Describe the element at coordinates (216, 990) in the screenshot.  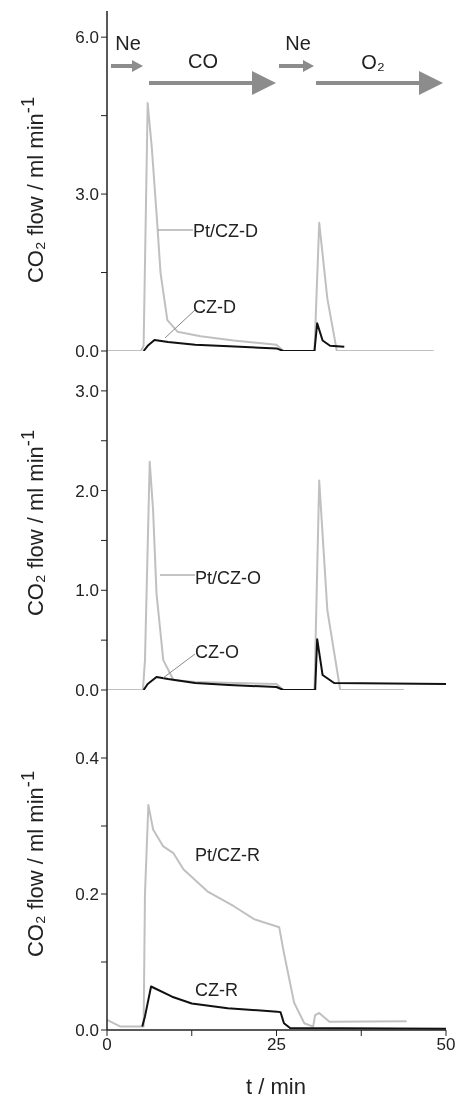
I see `series-label: CZ-R` at that location.